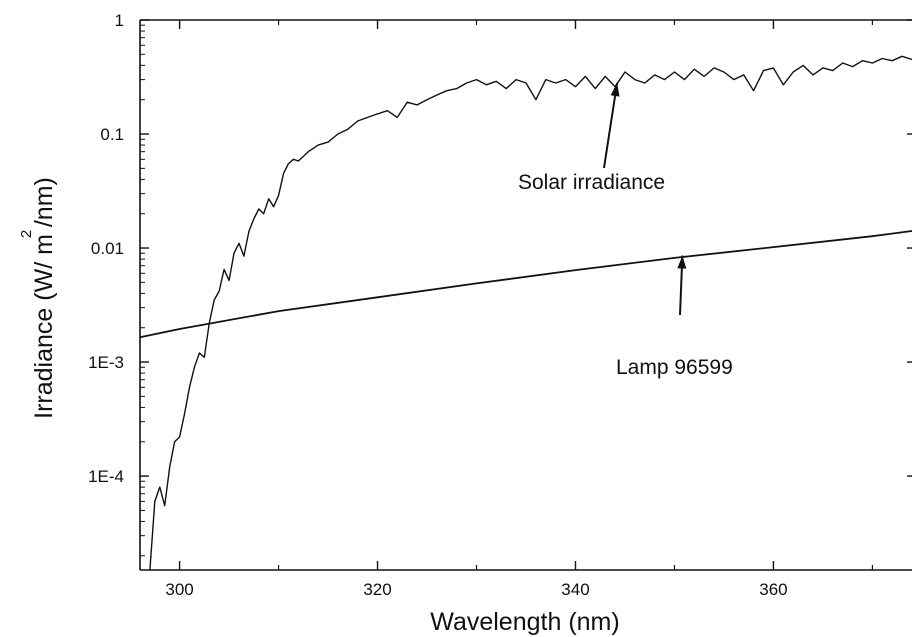 The width and height of the screenshot is (912, 637). I want to click on y-tick-label: 0.1, so click(112, 134).